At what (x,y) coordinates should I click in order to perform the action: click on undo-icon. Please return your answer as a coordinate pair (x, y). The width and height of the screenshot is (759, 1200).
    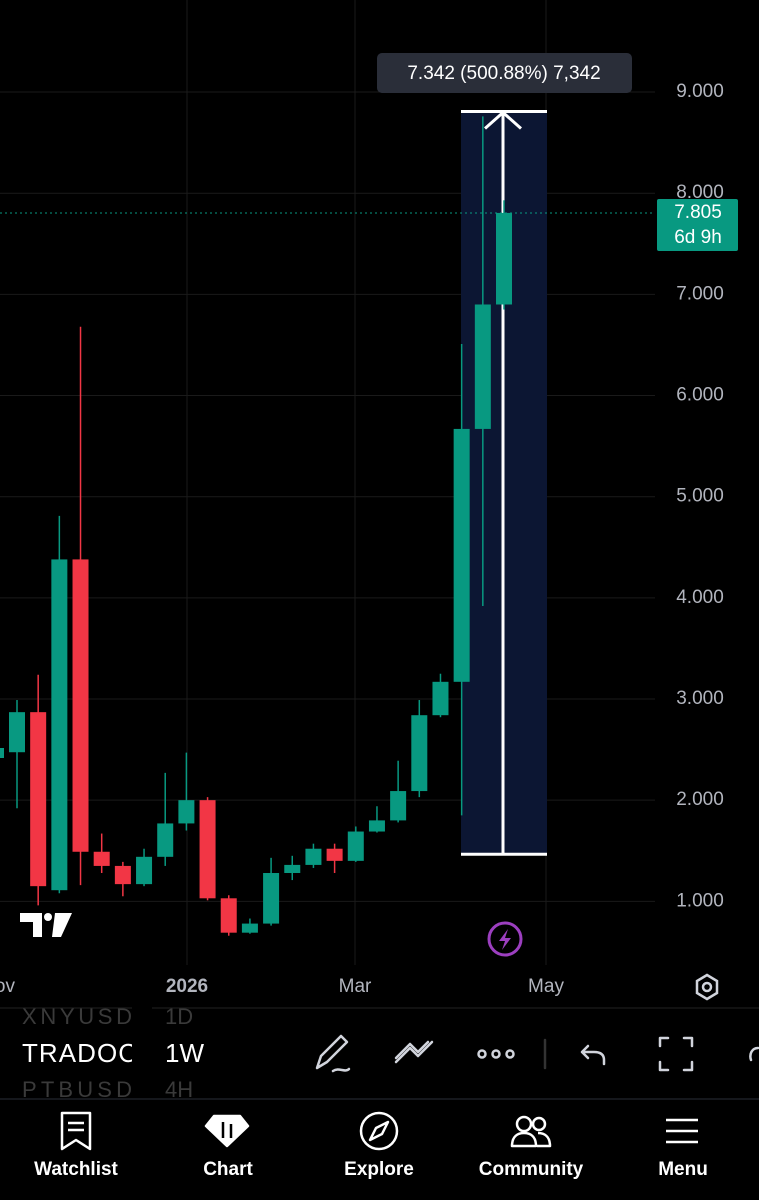
    Looking at the image, I should click on (593, 1055).